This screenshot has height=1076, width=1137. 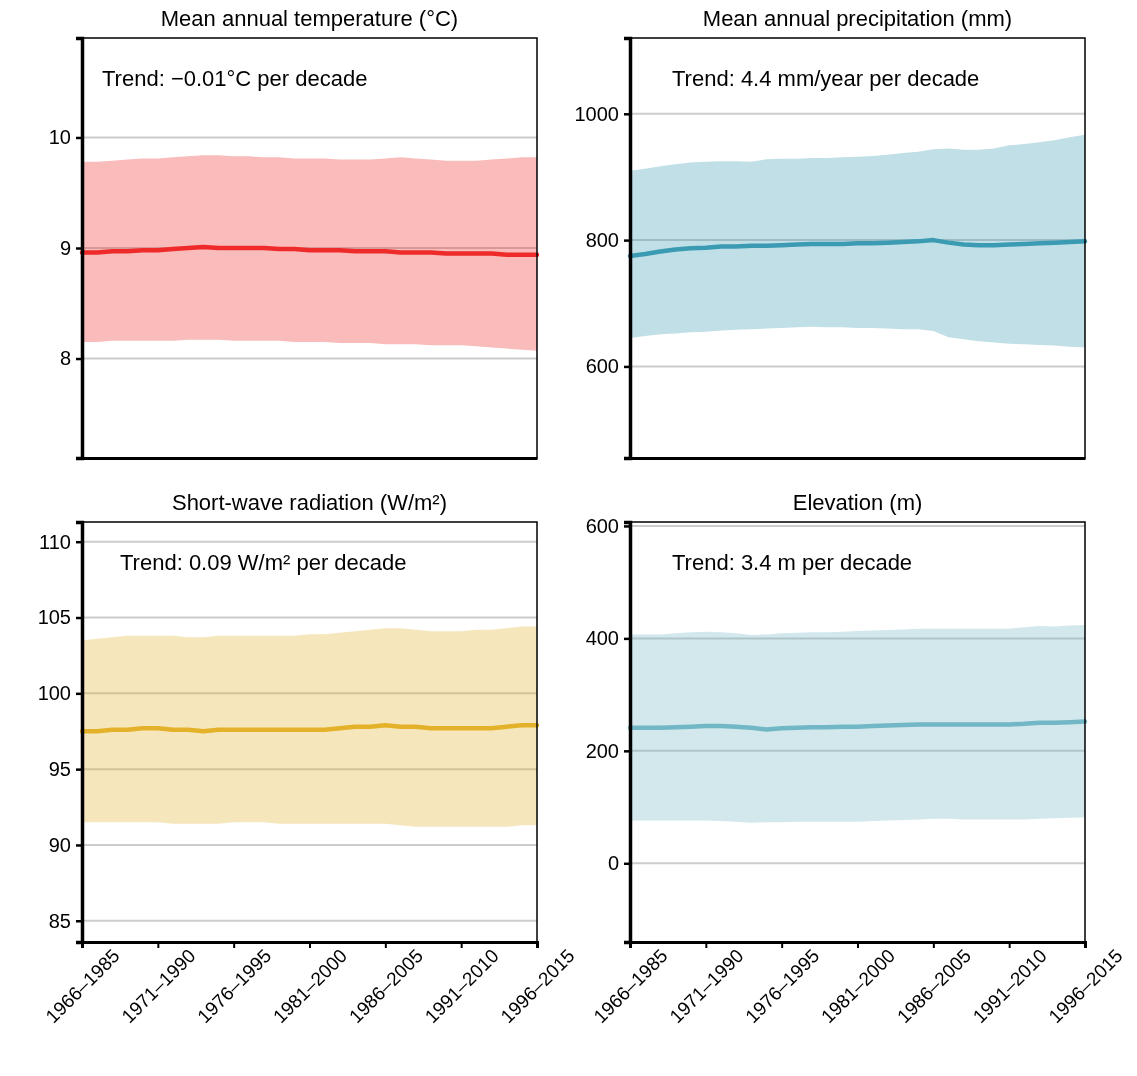 What do you see at coordinates (59, 920) in the screenshot?
I see `y-tick-label: 85` at bounding box center [59, 920].